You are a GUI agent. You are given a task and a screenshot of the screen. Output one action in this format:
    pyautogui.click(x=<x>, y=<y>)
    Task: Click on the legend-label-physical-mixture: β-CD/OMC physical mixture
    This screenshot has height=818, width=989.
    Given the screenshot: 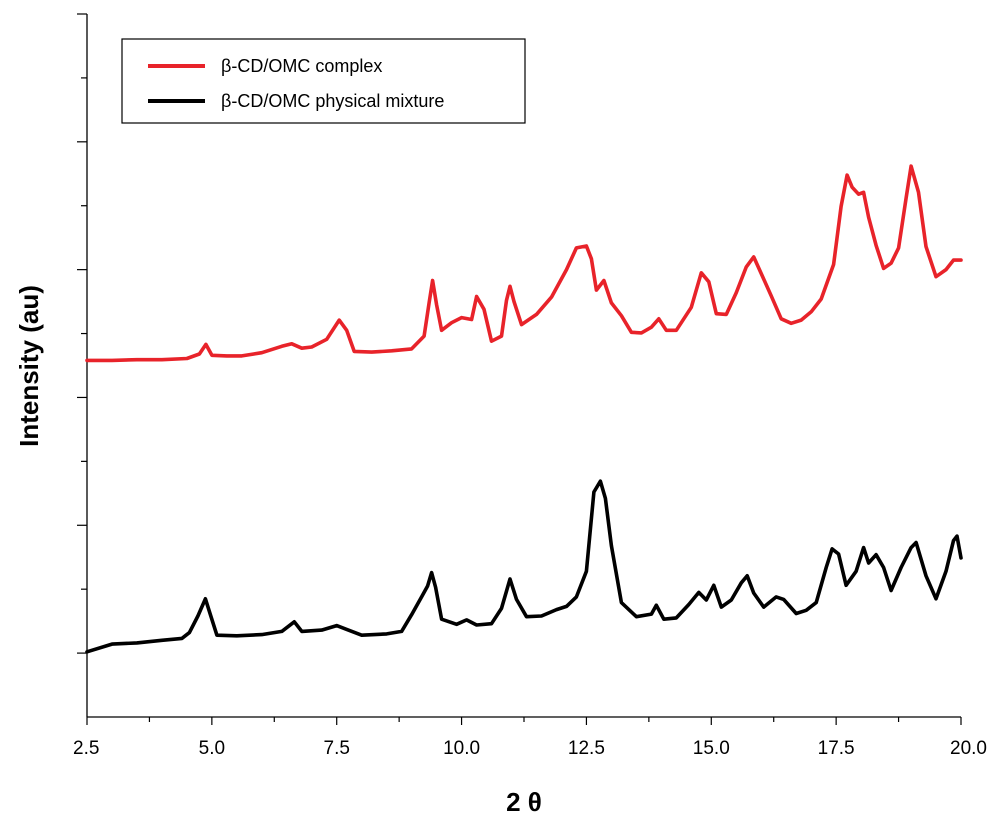 What is the action you would take?
    pyautogui.click(x=332, y=101)
    